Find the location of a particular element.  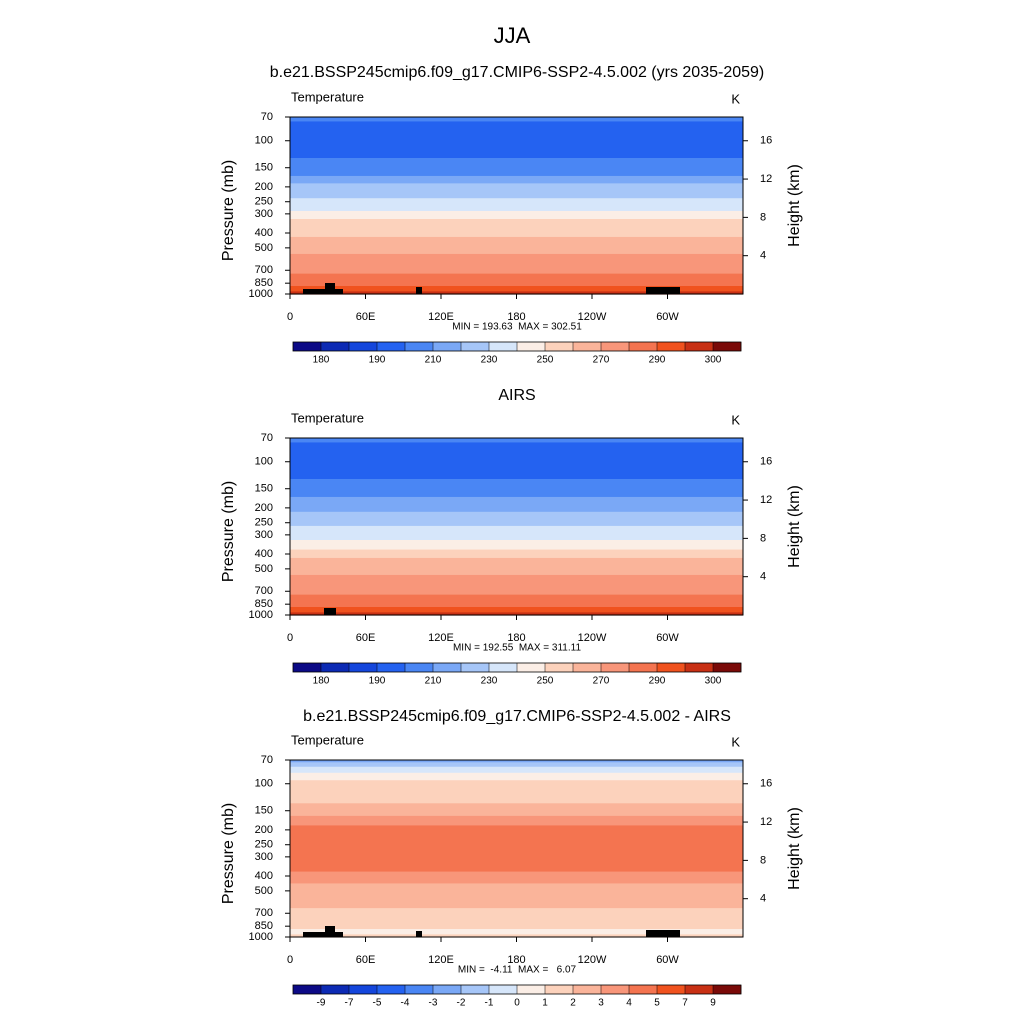

colorbar-tick-label: 1 is located at coordinates (545, 1003).